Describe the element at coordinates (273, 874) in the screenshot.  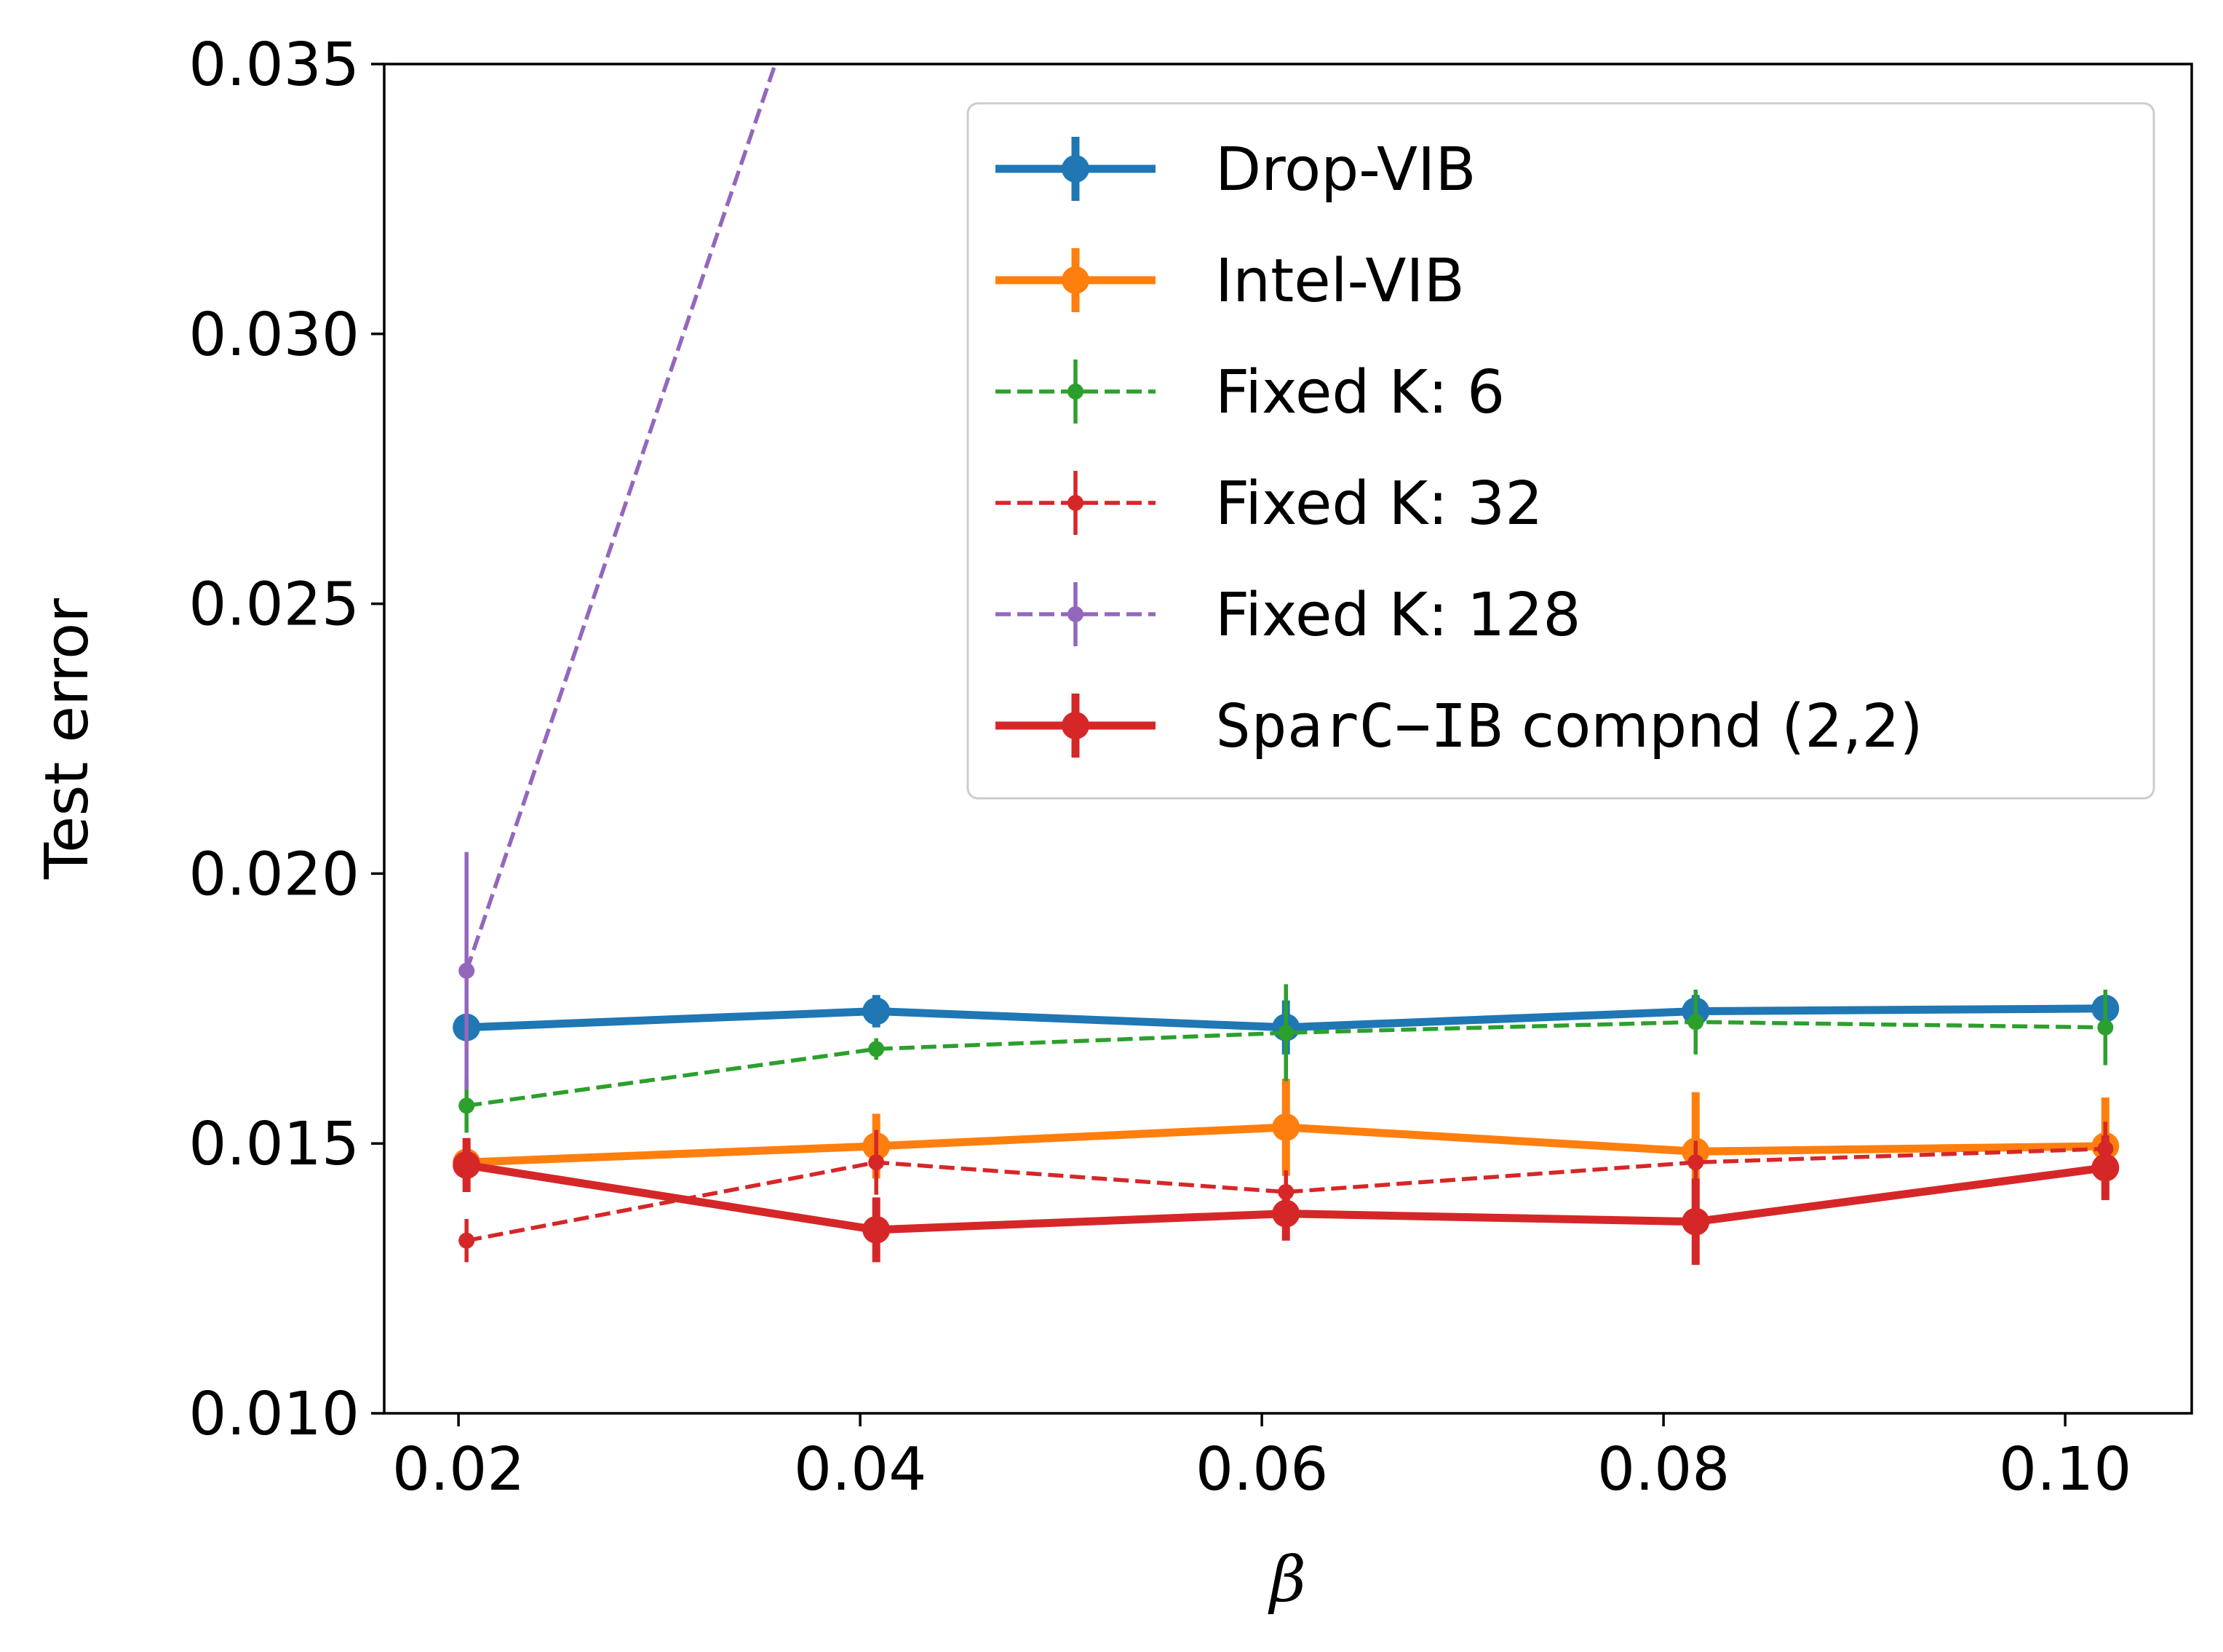
I see `y-tick-label: 0.020` at that location.